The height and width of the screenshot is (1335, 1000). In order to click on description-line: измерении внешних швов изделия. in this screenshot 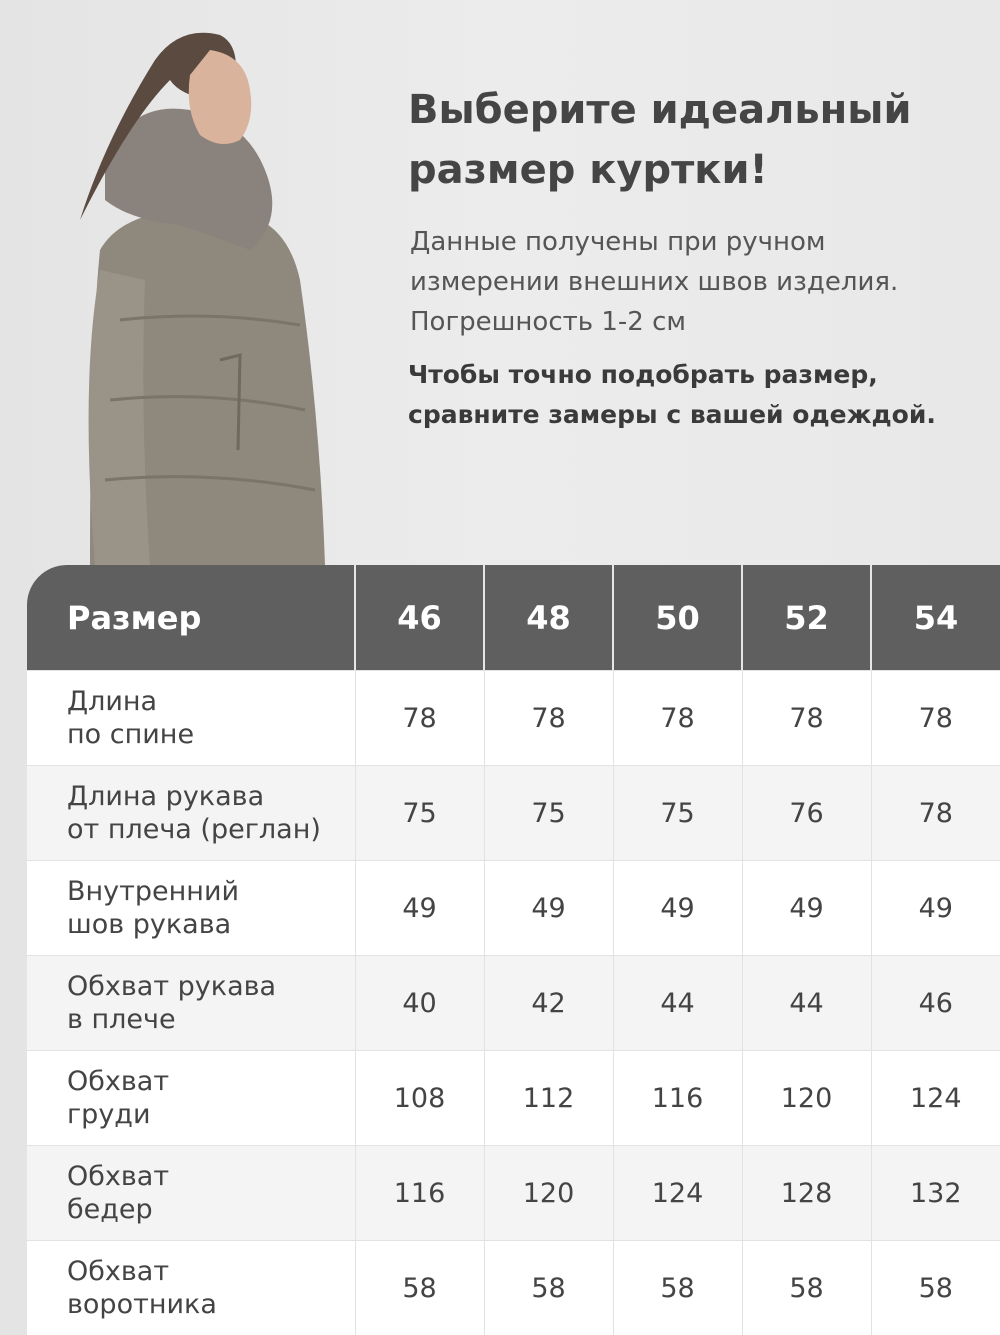, I will do `click(654, 282)`.